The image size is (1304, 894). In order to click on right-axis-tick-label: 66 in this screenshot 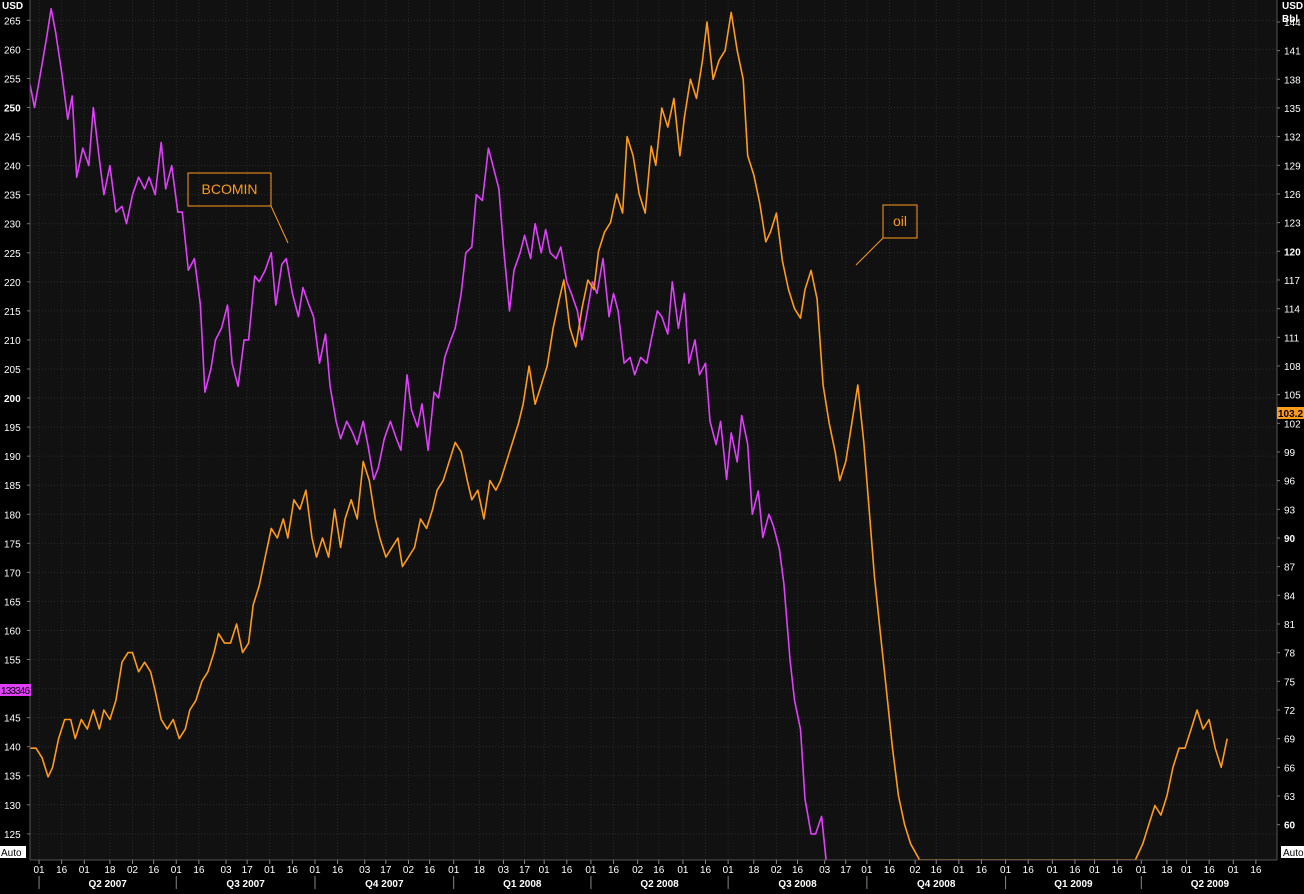, I will do `click(1290, 768)`.